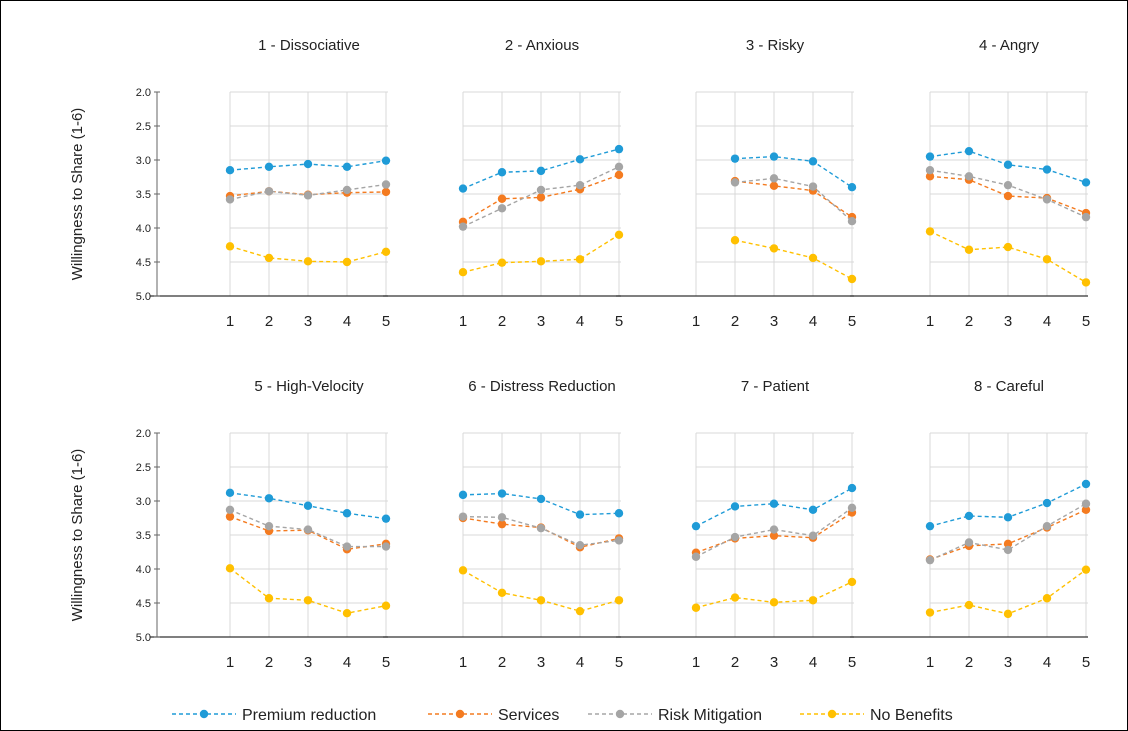  Describe the element at coordinates (775, 386) in the screenshot. I see `panel-title-7: 7 - Patient` at that location.